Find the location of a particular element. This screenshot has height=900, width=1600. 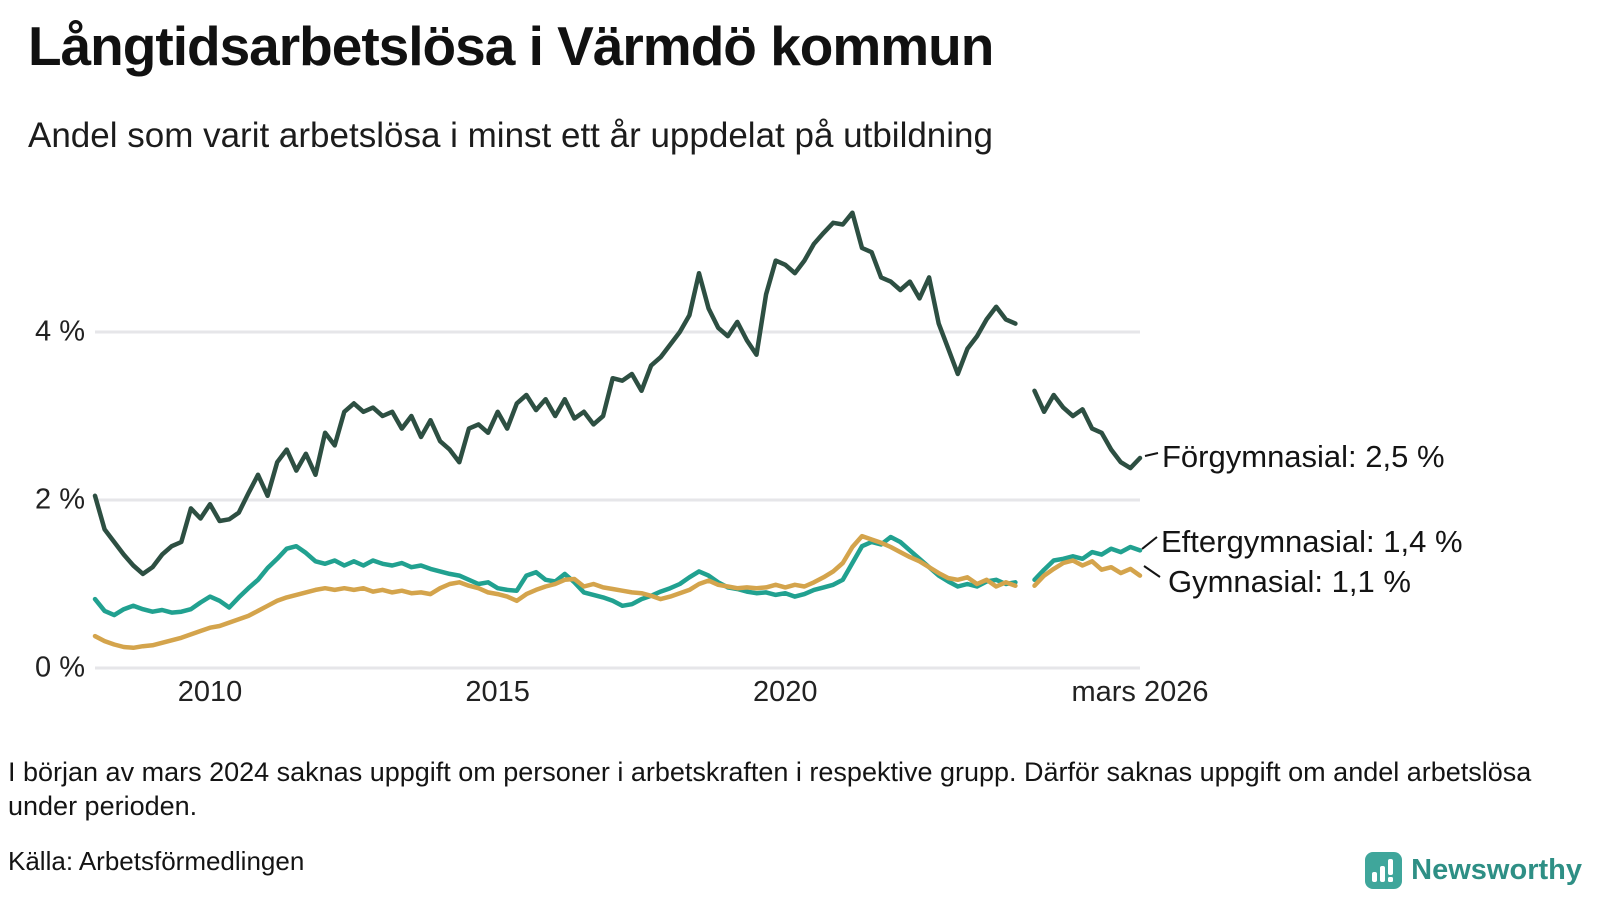

connector-eftergymnasial is located at coordinates (1149, 543).